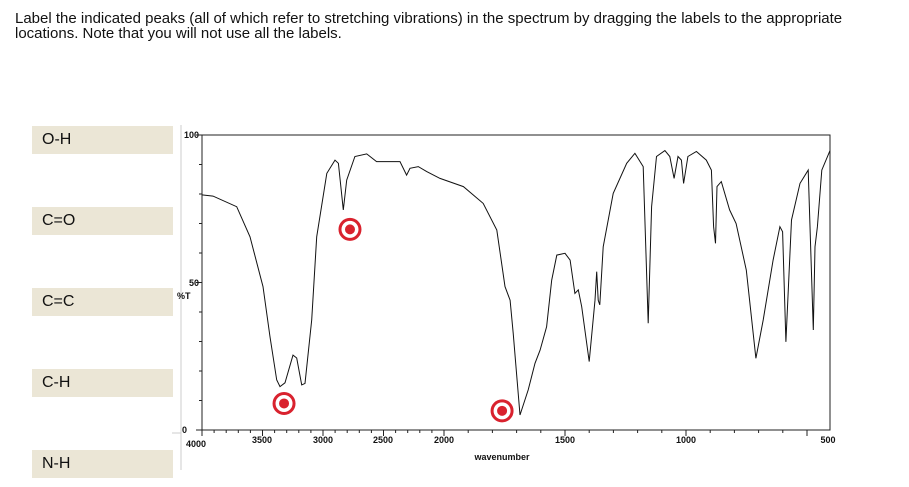 This screenshot has height=487, width=909. What do you see at coordinates (323, 440) in the screenshot?
I see `x-tick-3000: 3000` at bounding box center [323, 440].